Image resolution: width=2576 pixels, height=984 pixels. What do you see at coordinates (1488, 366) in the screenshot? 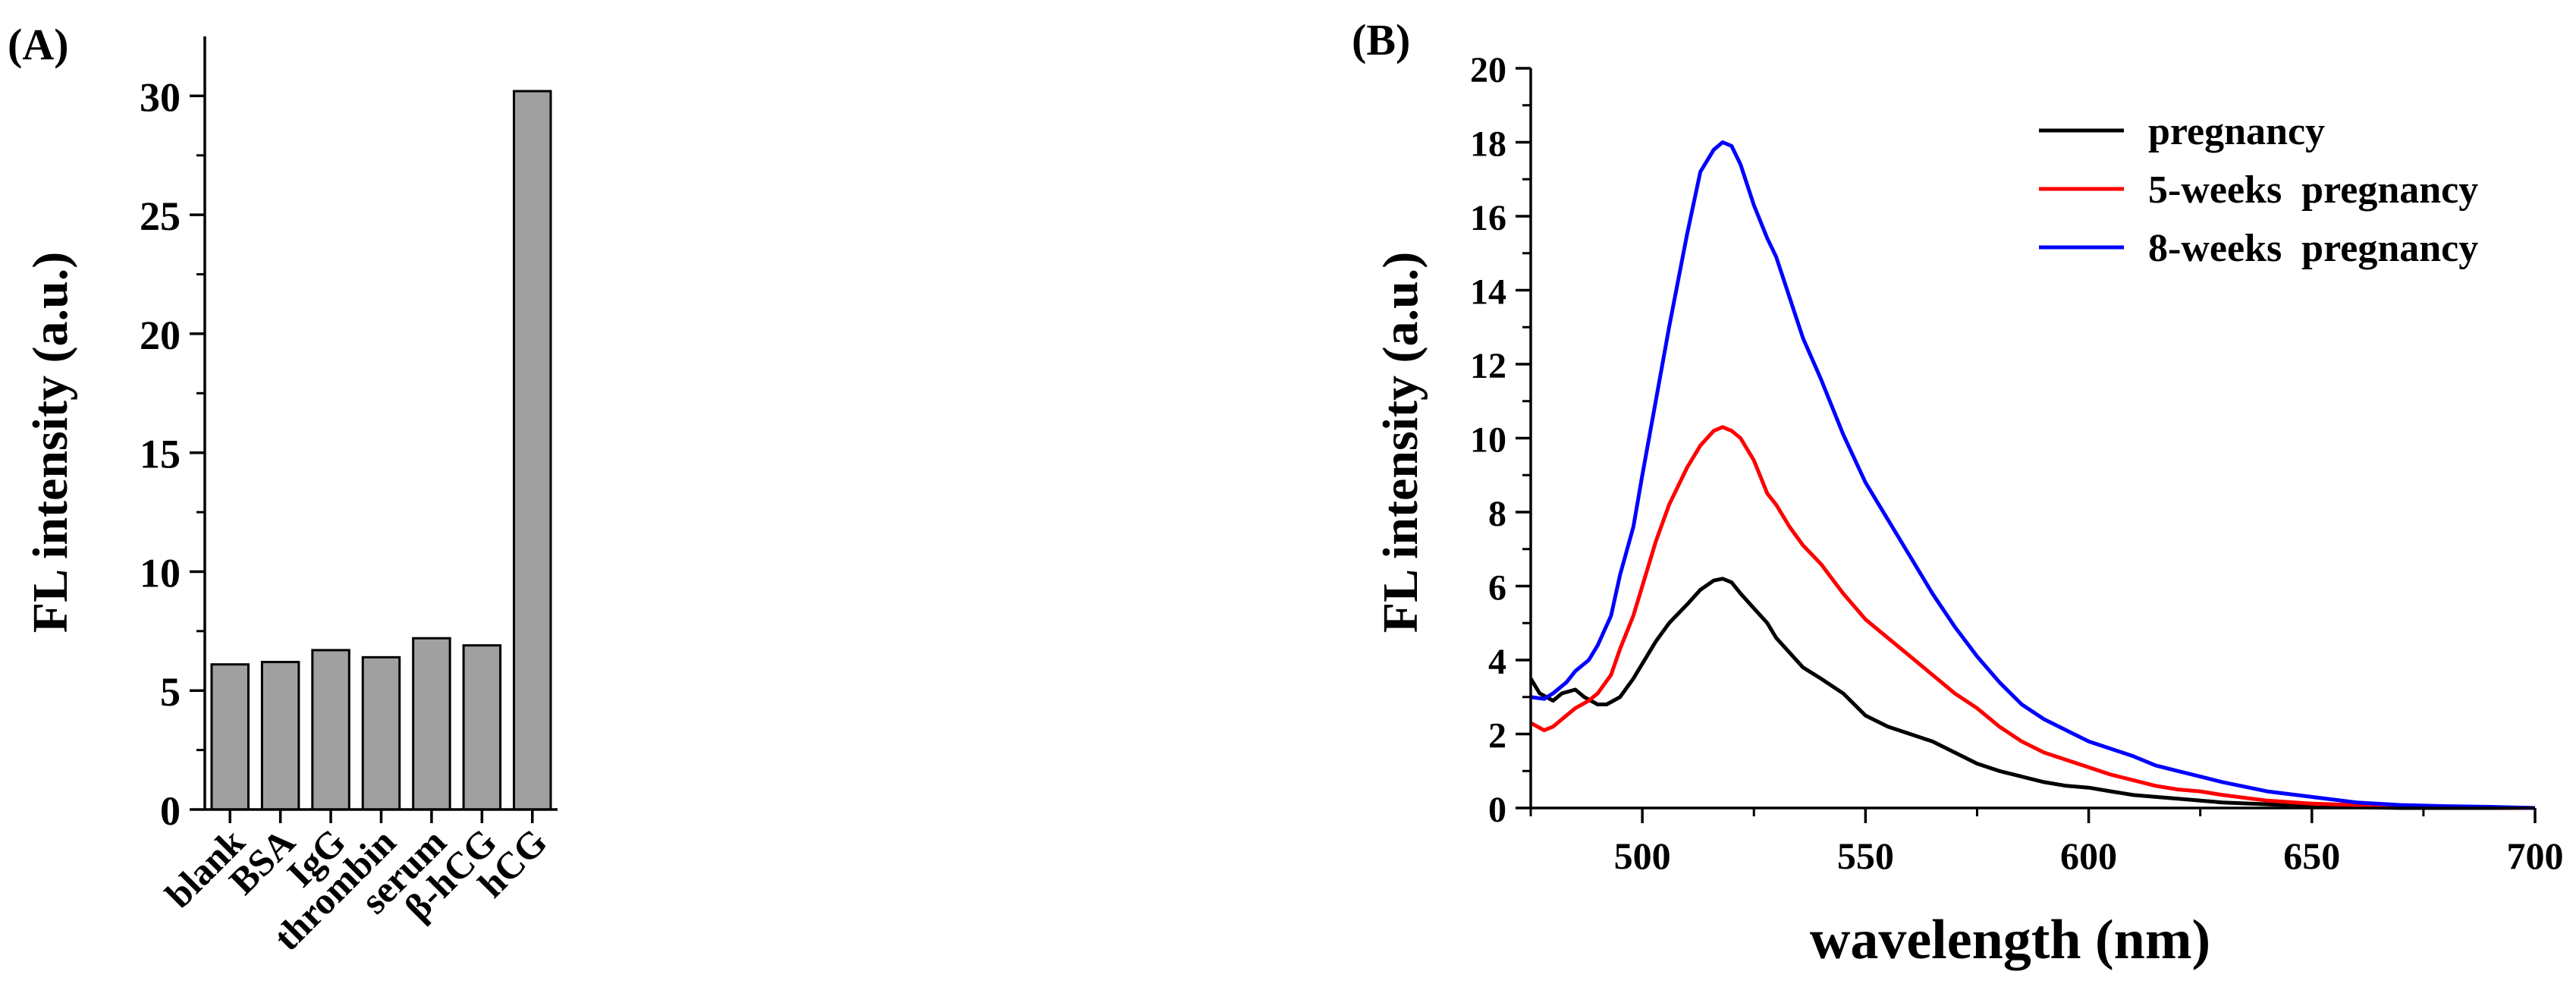
I see `y-tick-label: 12` at bounding box center [1488, 366].